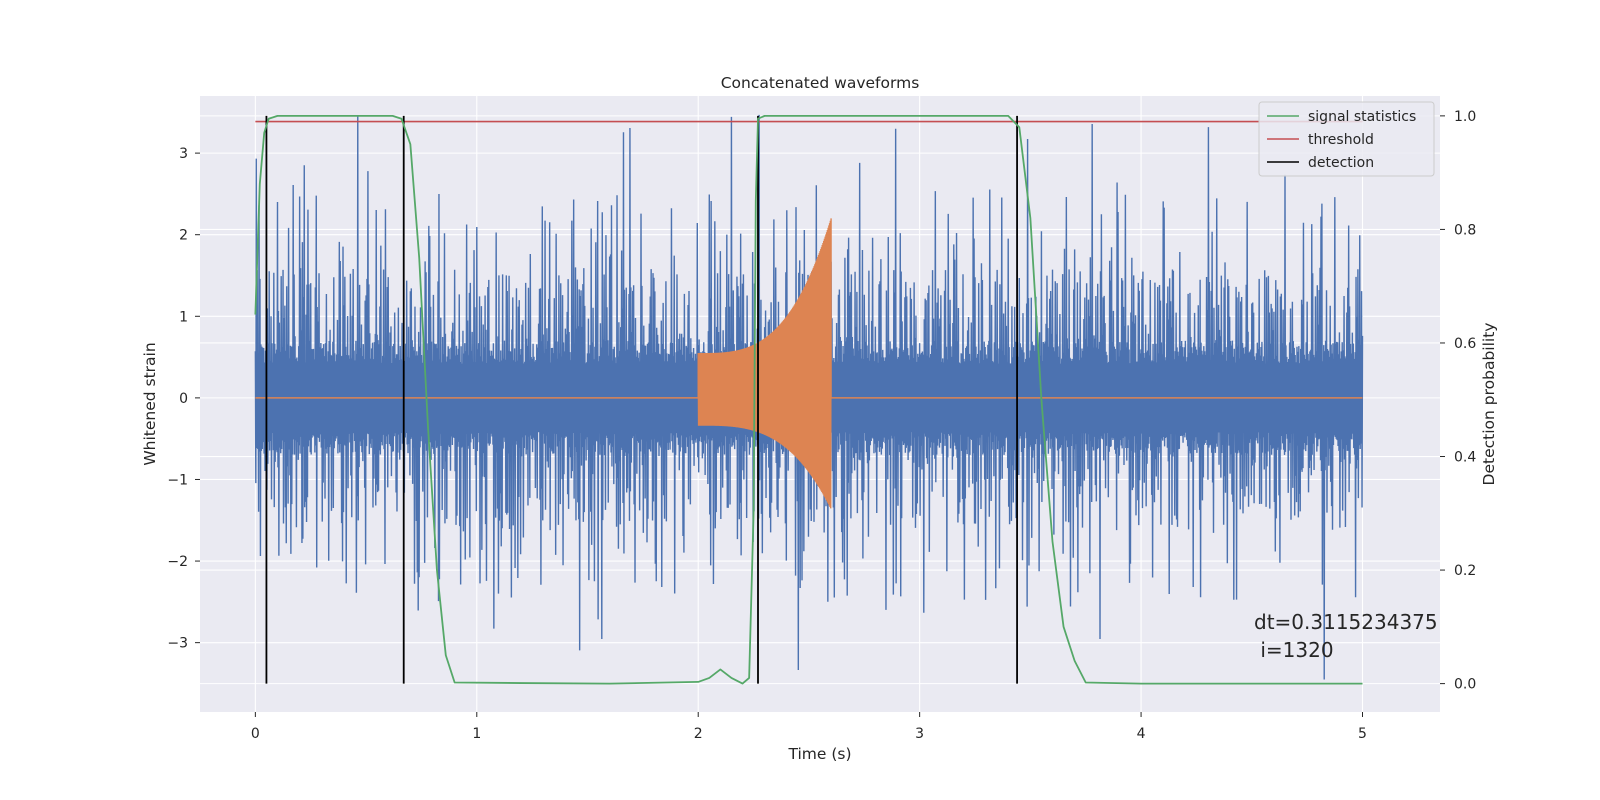 Image resolution: width=1600 pixels, height=800 pixels. What do you see at coordinates (1294, 650) in the screenshot?
I see `annotation-i: i=1320` at bounding box center [1294, 650].